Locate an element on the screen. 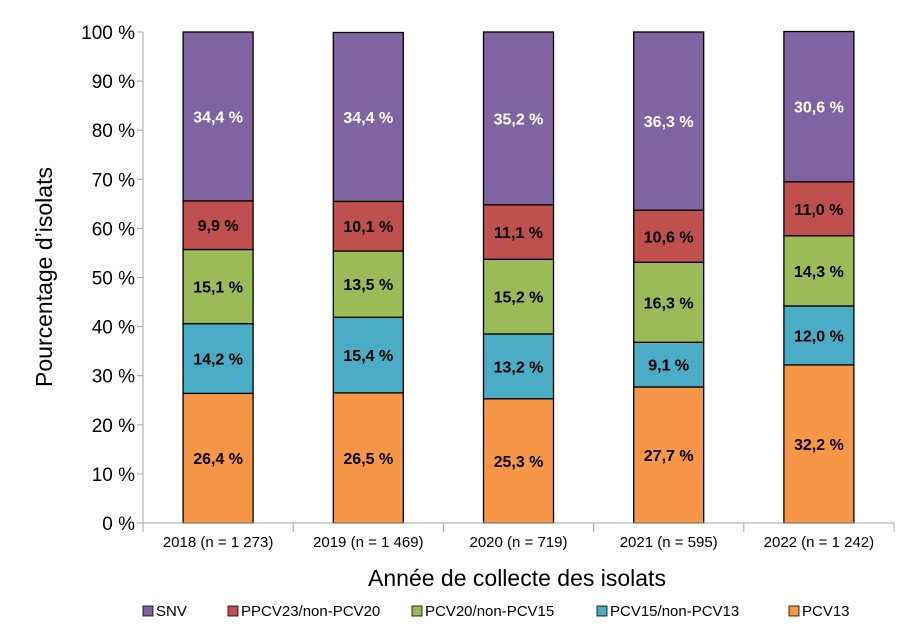  data-label-pcv15-non-pcv13: 14,2 % is located at coordinates (218, 360).